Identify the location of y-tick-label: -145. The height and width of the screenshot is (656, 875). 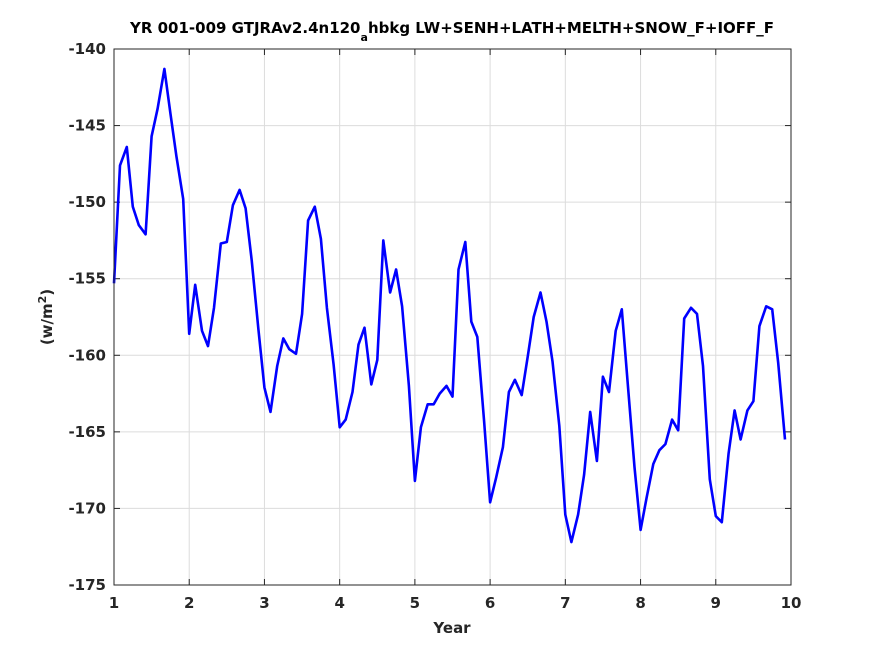
(87, 126).